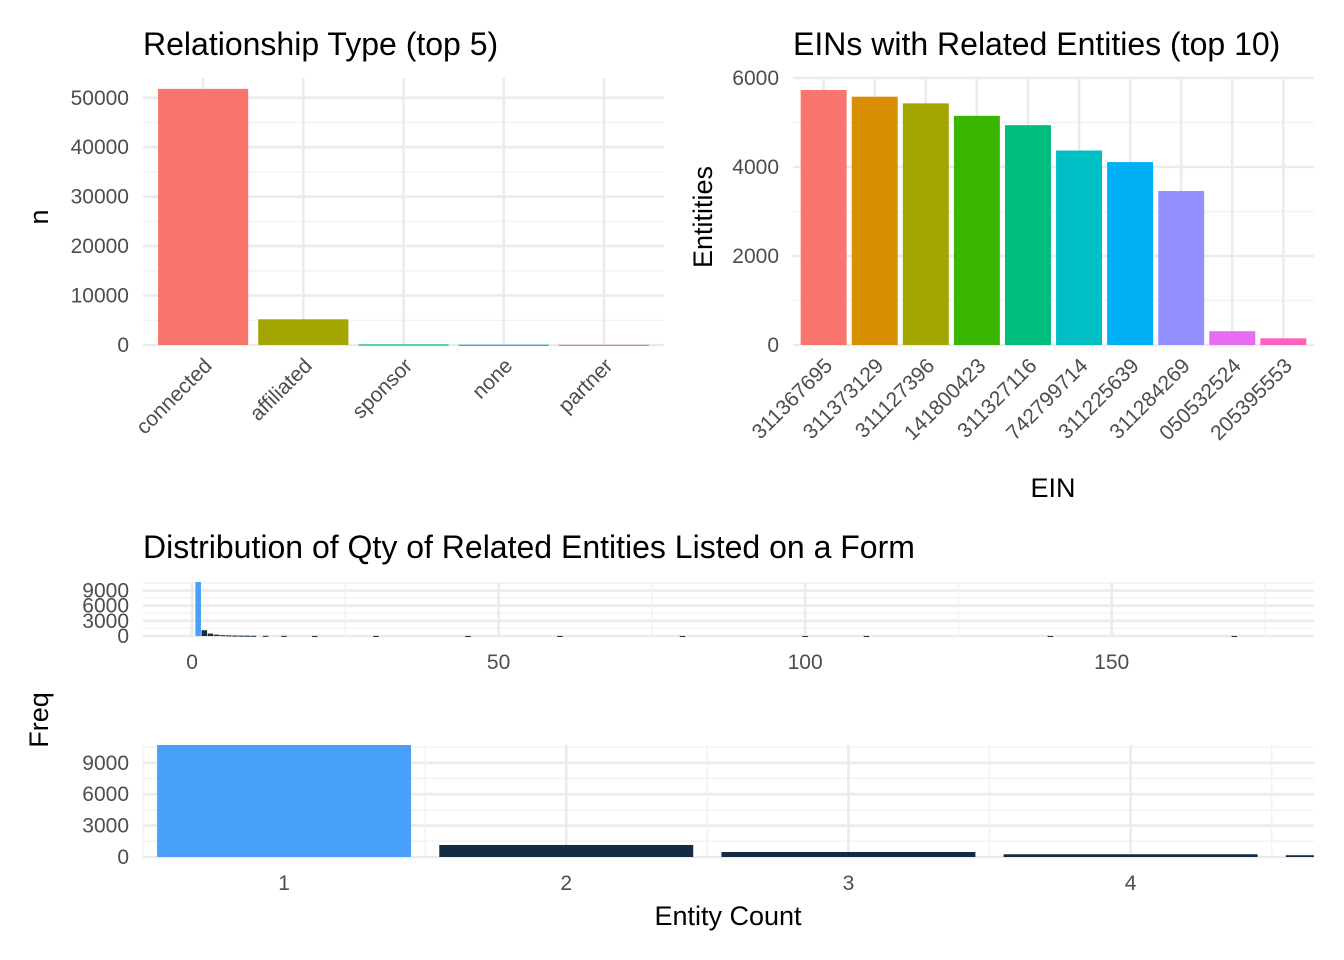 This screenshot has width=1344, height=960. I want to click on distribution-zoom-y-tick-label: 9000, so click(105, 763).